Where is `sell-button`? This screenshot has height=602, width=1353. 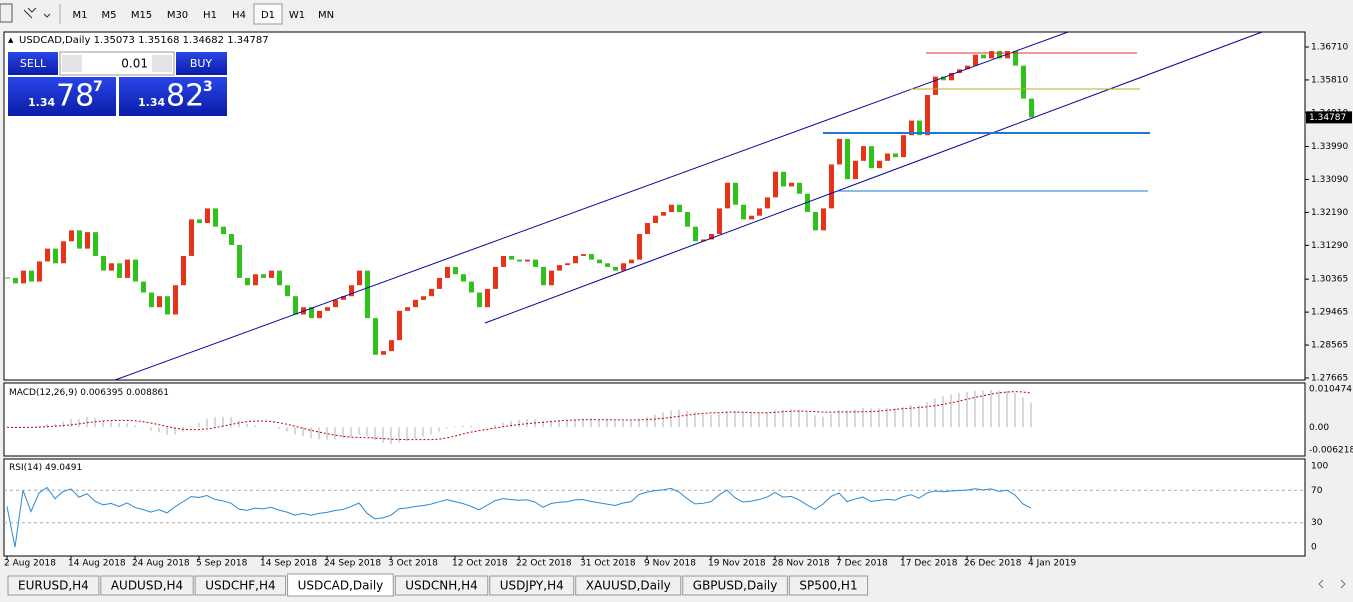
sell-button is located at coordinates (33, 63).